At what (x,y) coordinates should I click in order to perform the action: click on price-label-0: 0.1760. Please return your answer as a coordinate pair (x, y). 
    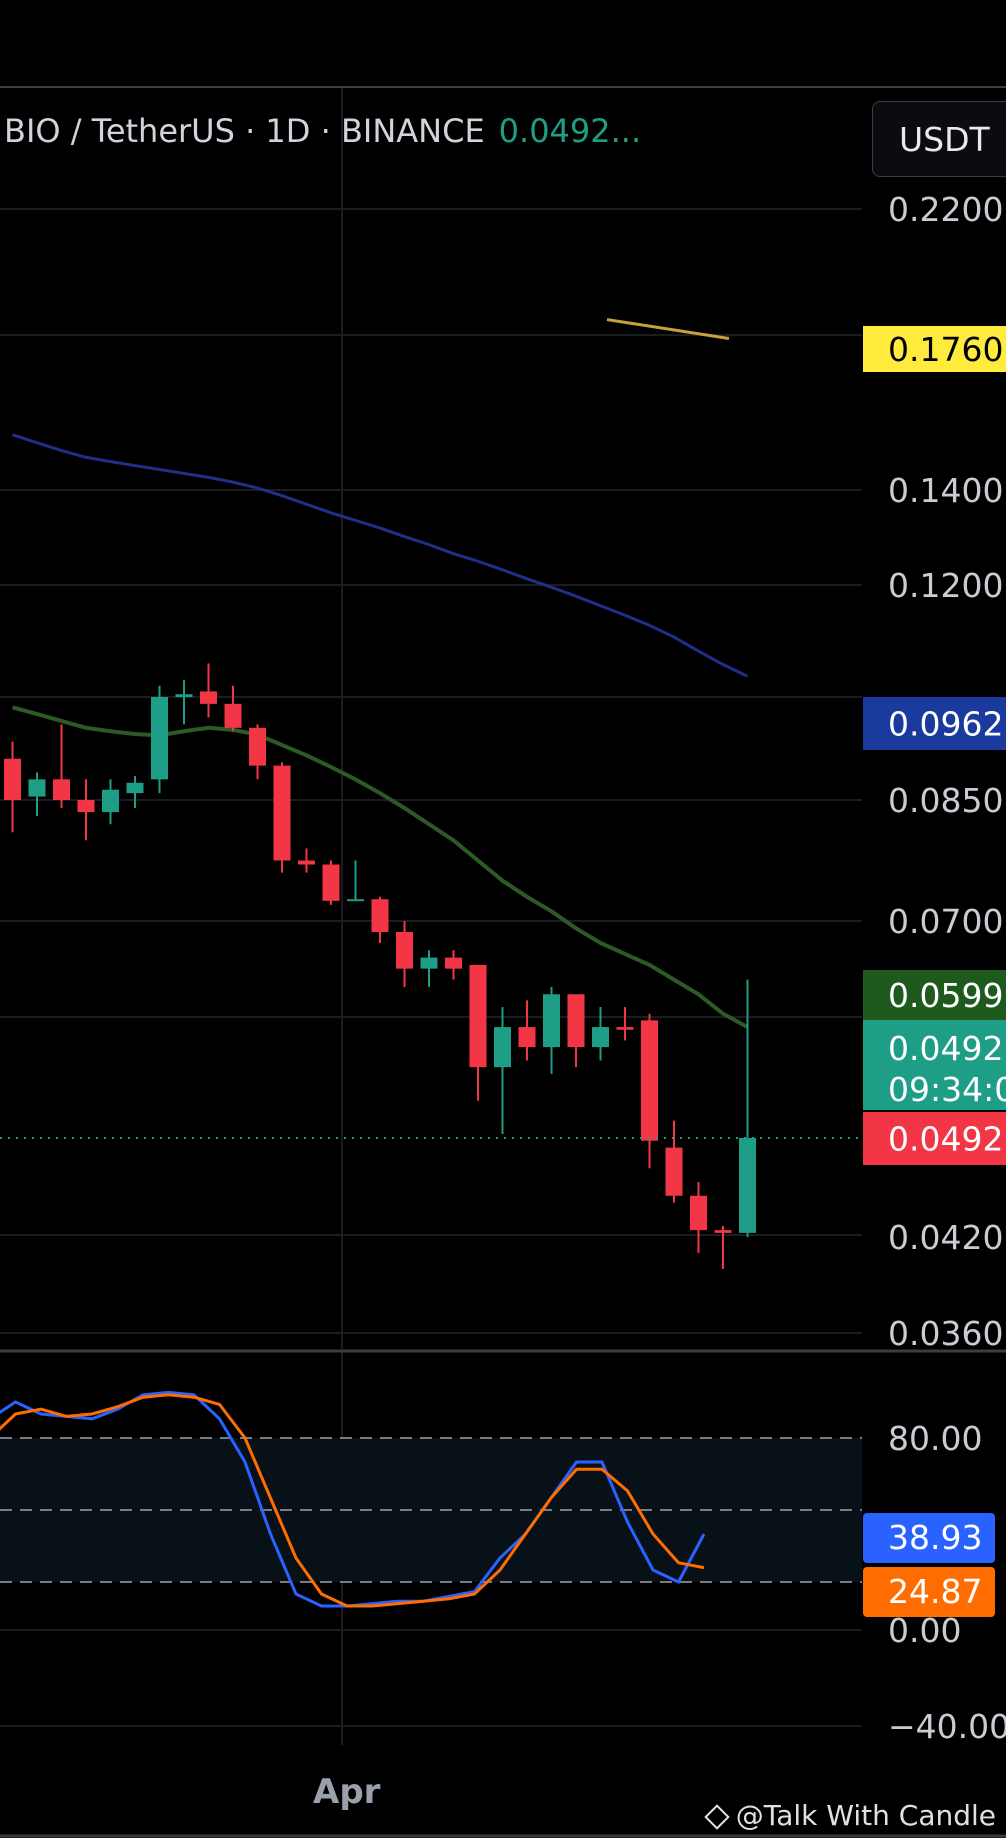
    Looking at the image, I should click on (945, 349).